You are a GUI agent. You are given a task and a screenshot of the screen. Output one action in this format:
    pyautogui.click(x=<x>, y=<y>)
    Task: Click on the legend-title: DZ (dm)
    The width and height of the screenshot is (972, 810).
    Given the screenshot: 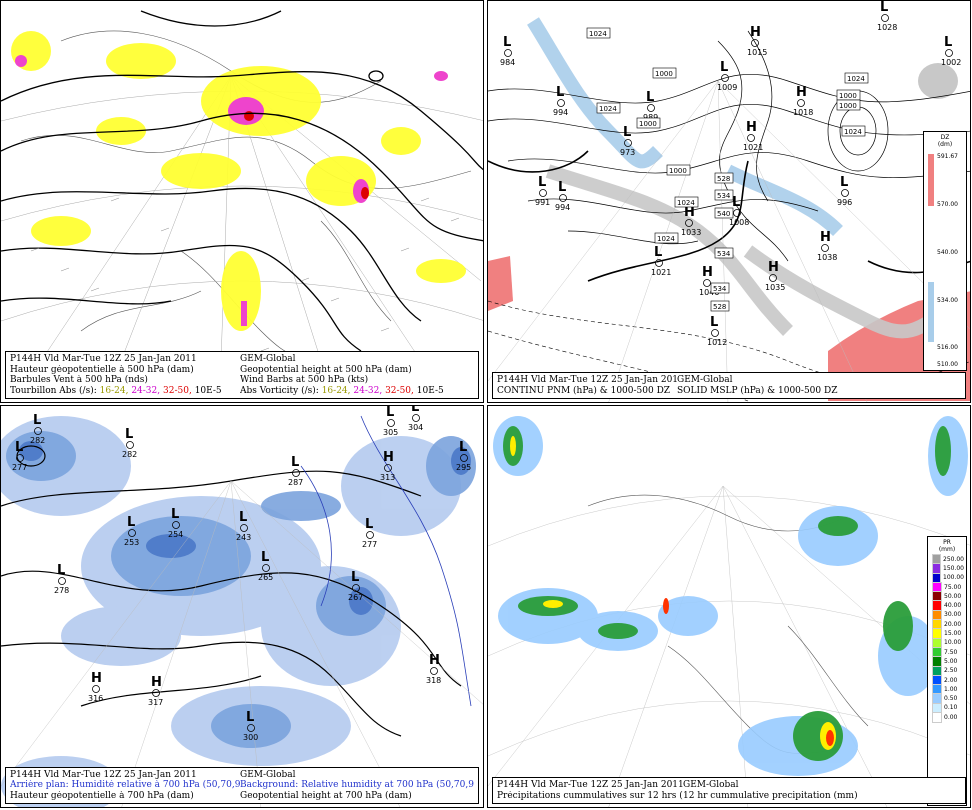 What is the action you would take?
    pyautogui.click(x=945, y=140)
    